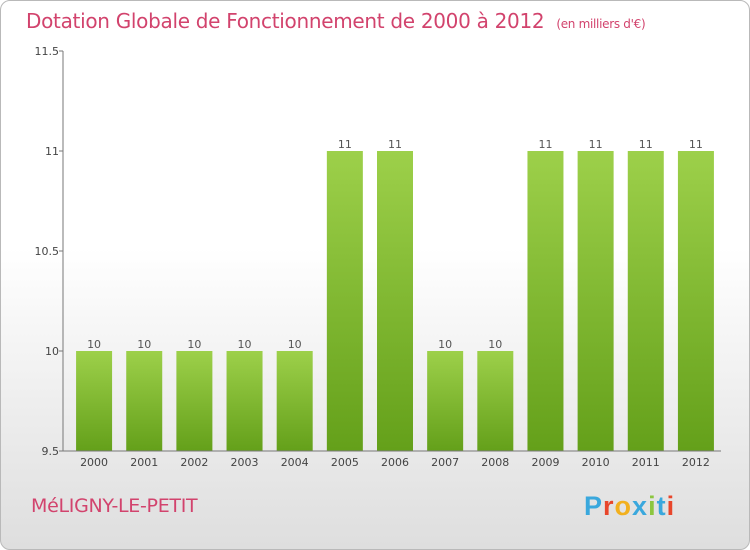 This screenshot has width=750, height=550. I want to click on y-tick-label: 11.5, so click(47, 51).